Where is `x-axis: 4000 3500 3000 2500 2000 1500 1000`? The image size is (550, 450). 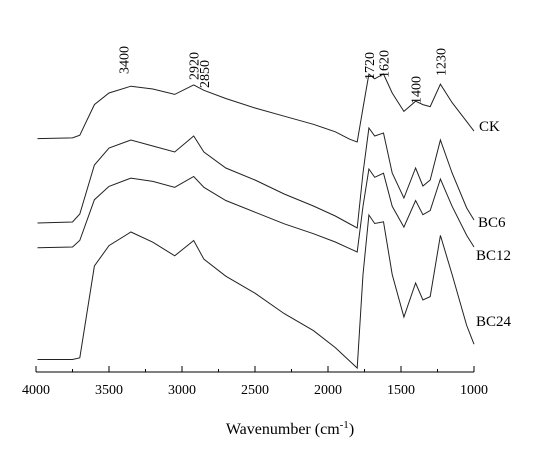 x-axis: 4000 3500 3000 2500 2000 1500 1000 is located at coordinates (255, 382).